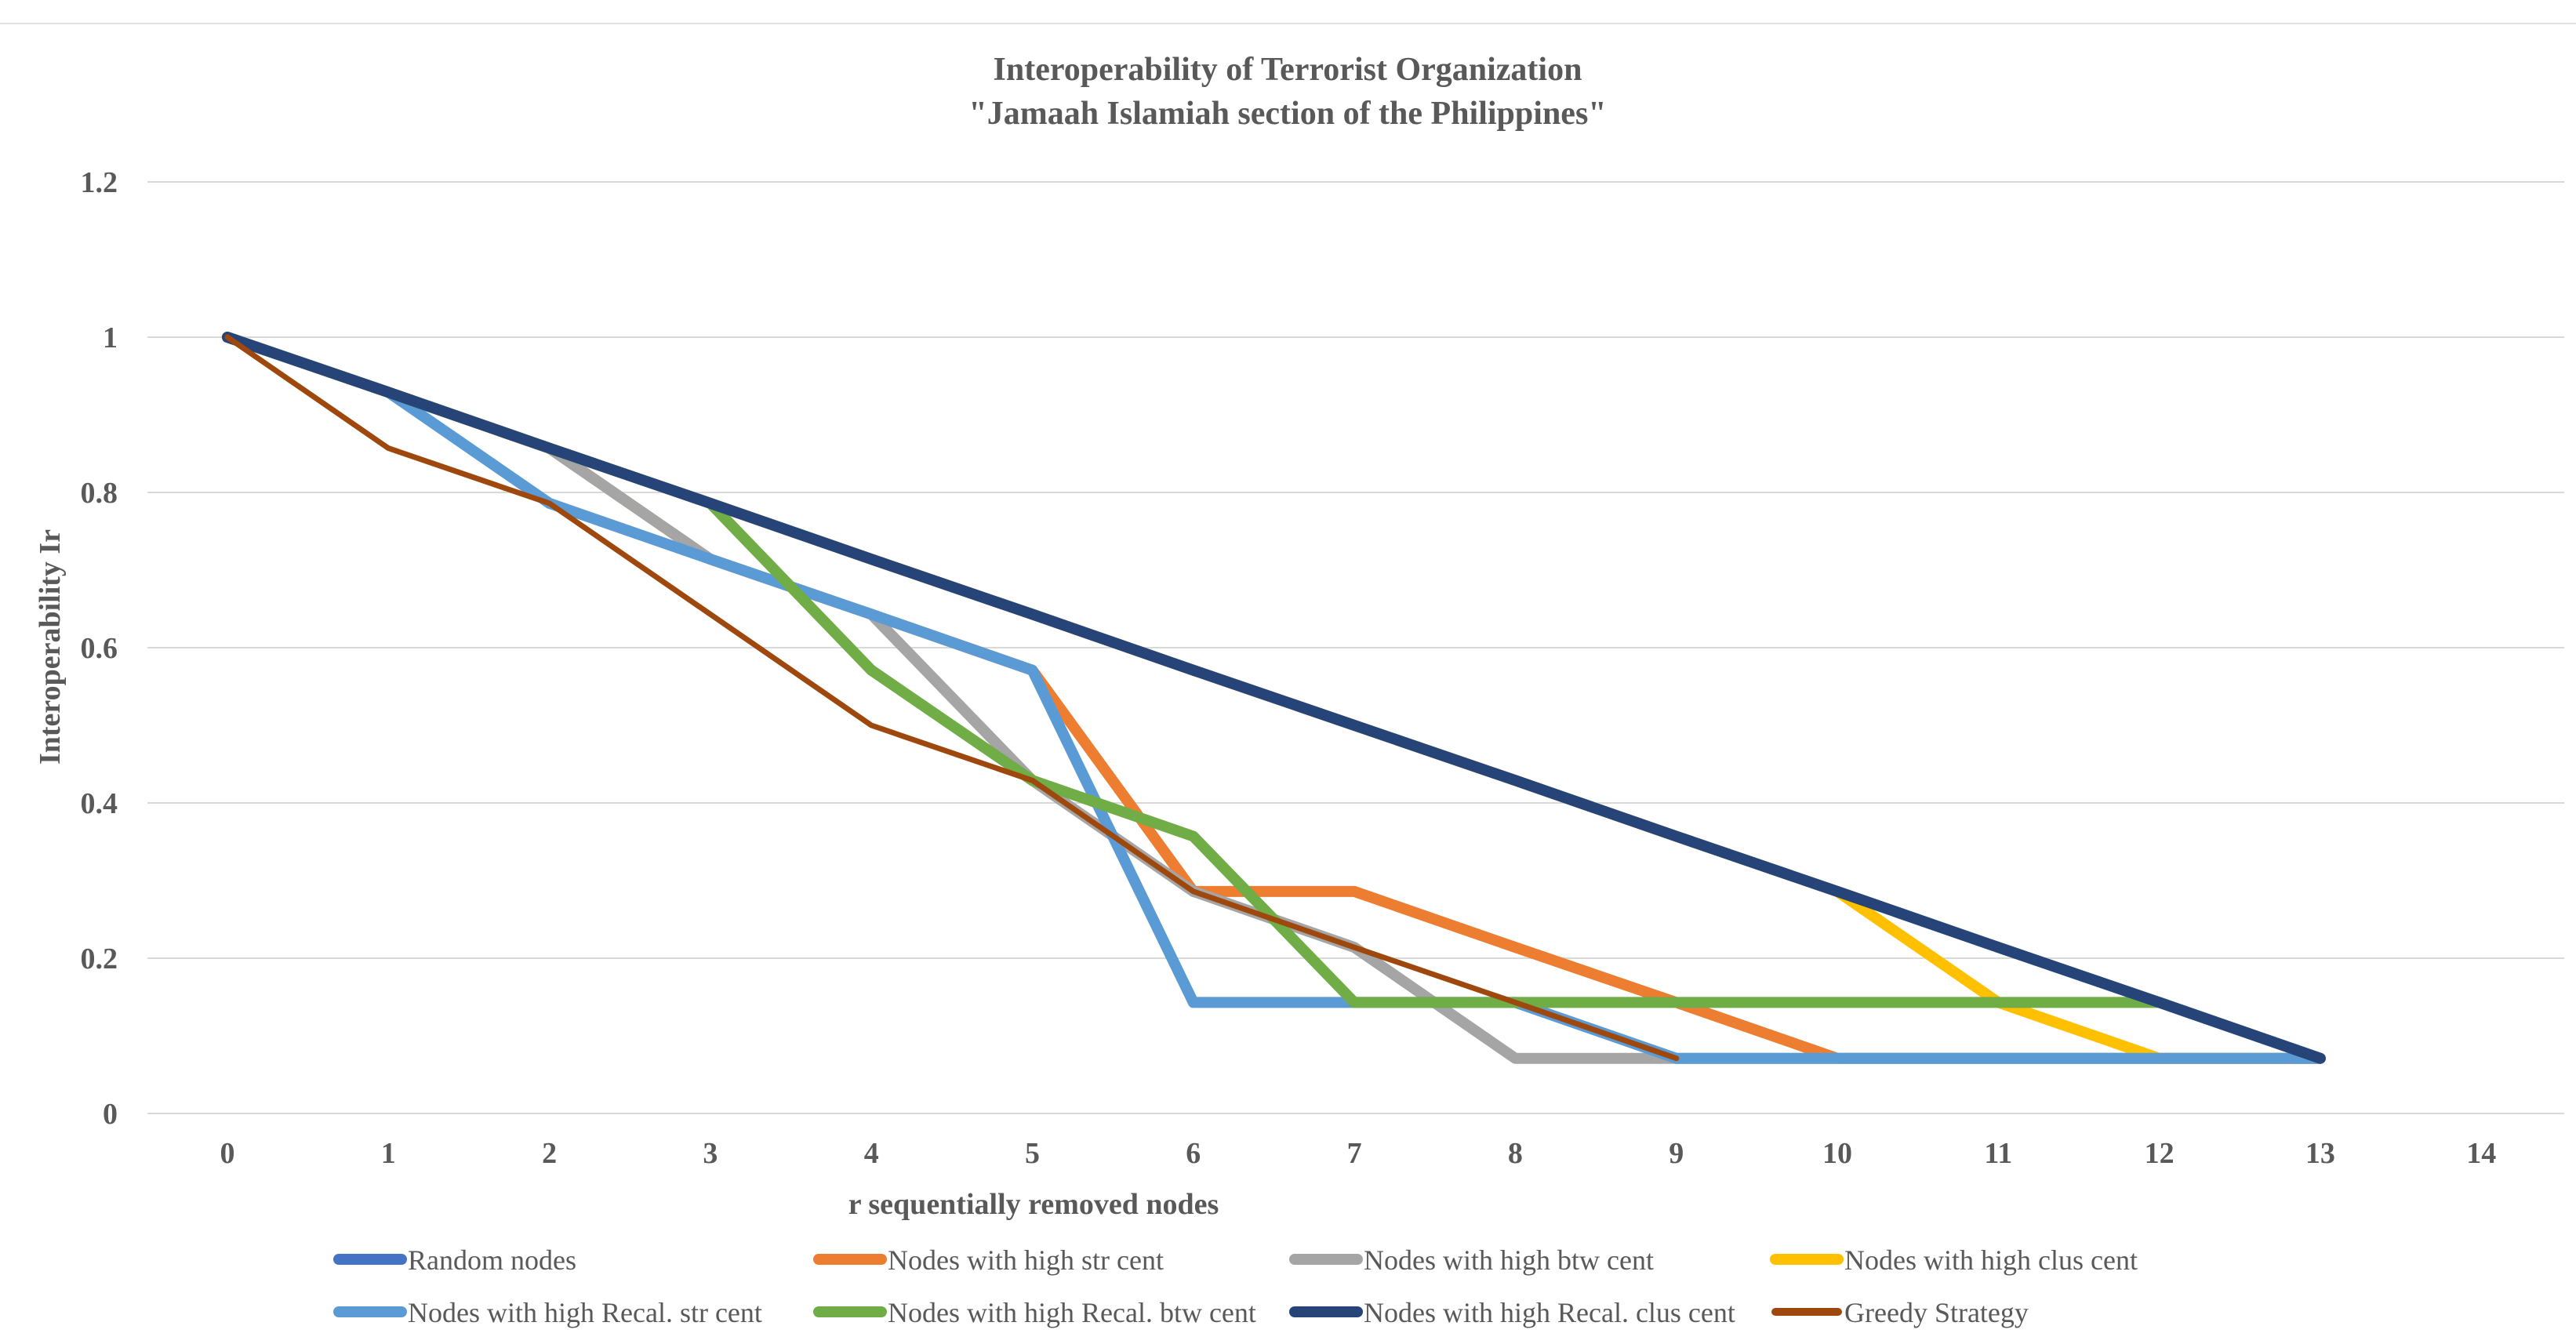 Image resolution: width=2576 pixels, height=1344 pixels. I want to click on legend-label-2: Nodes with high btw cent, so click(1509, 1260).